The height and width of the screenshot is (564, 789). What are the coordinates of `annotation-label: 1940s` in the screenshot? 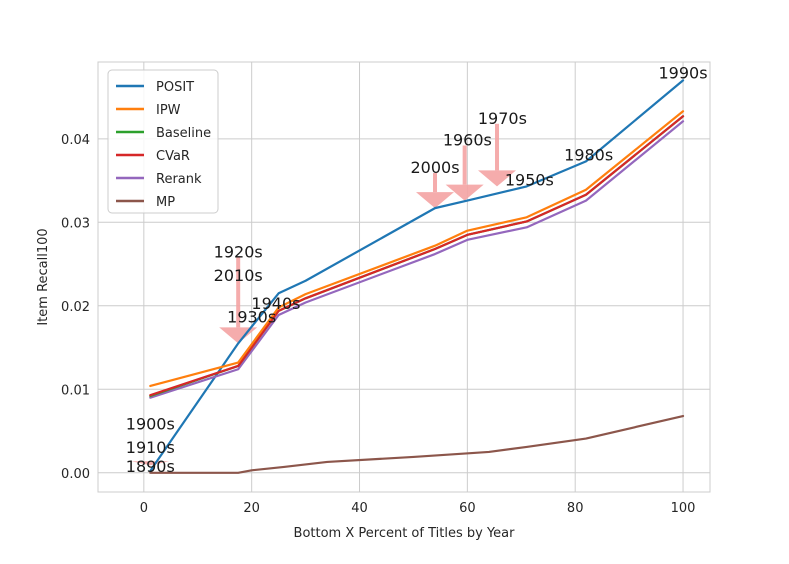 It's located at (275, 303).